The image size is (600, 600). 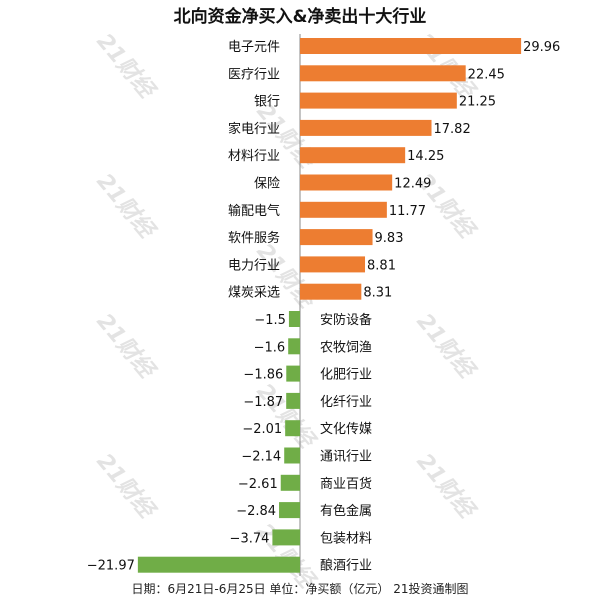 What do you see at coordinates (261, 457) in the screenshot?
I see `value-label: −2.14` at bounding box center [261, 457].